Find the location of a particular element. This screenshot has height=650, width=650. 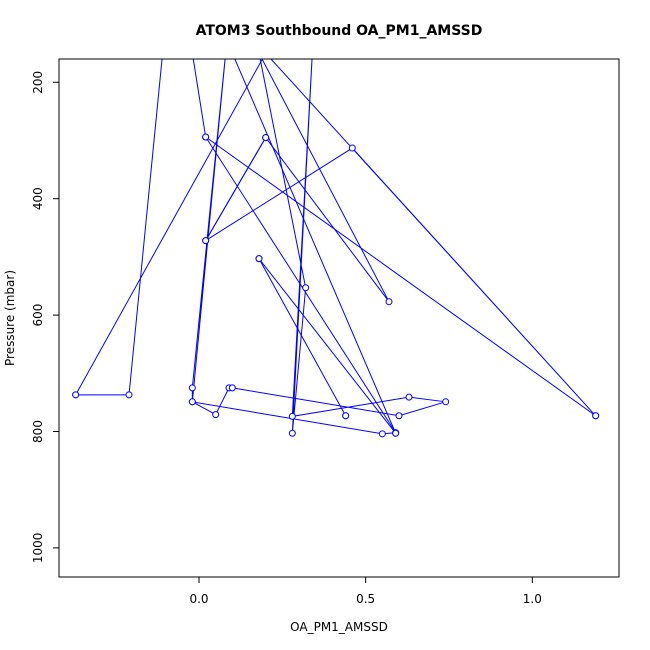

x-axis-label: OA_PM1_AMSSD is located at coordinates (339, 627).